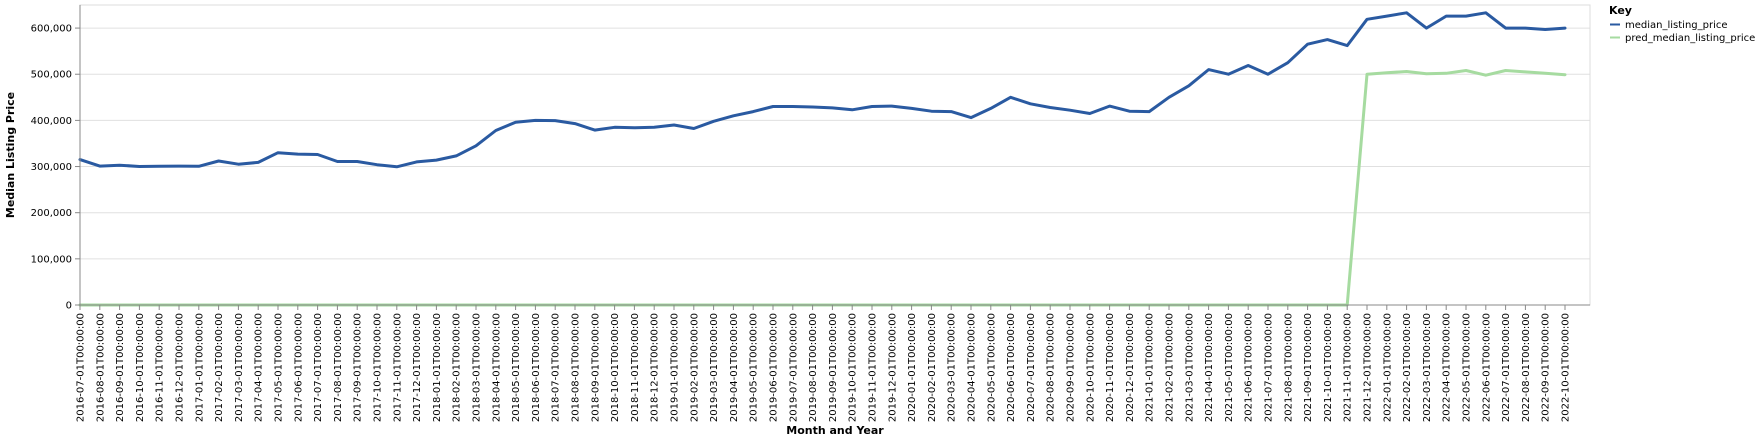 Image resolution: width=1759 pixels, height=442 pixels. I want to click on x-tick-label: 2018-06-01T00:00:00, so click(536, 367).